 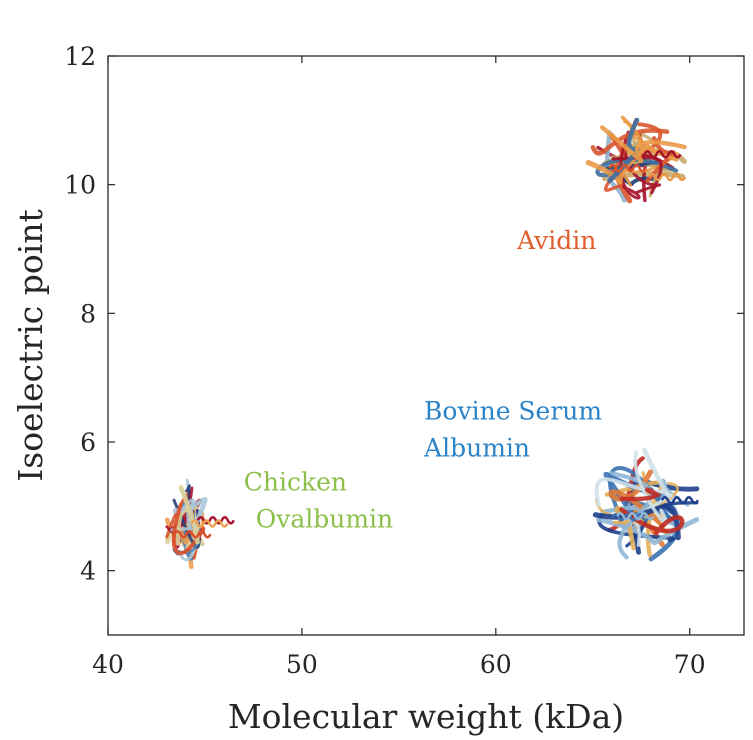 I want to click on point-label: Bovine Serum Albumin, so click(x=512, y=429).